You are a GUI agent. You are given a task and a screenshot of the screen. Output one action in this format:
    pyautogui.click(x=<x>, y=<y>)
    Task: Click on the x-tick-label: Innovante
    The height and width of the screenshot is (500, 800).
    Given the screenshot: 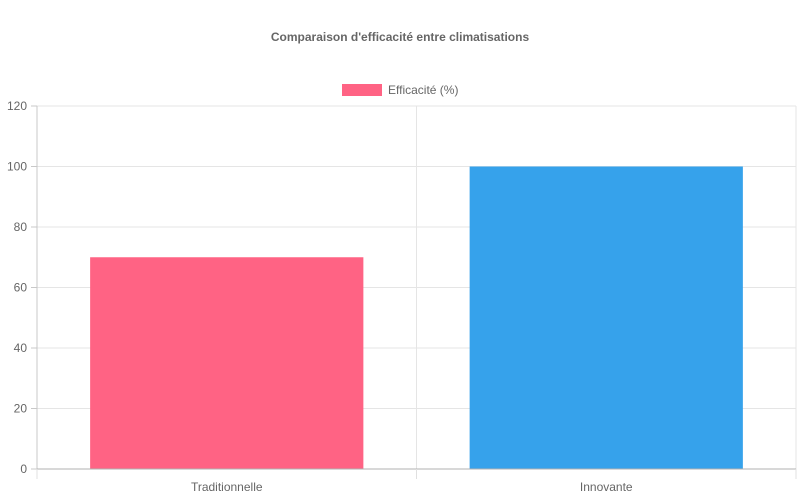 What is the action you would take?
    pyautogui.click(x=606, y=487)
    